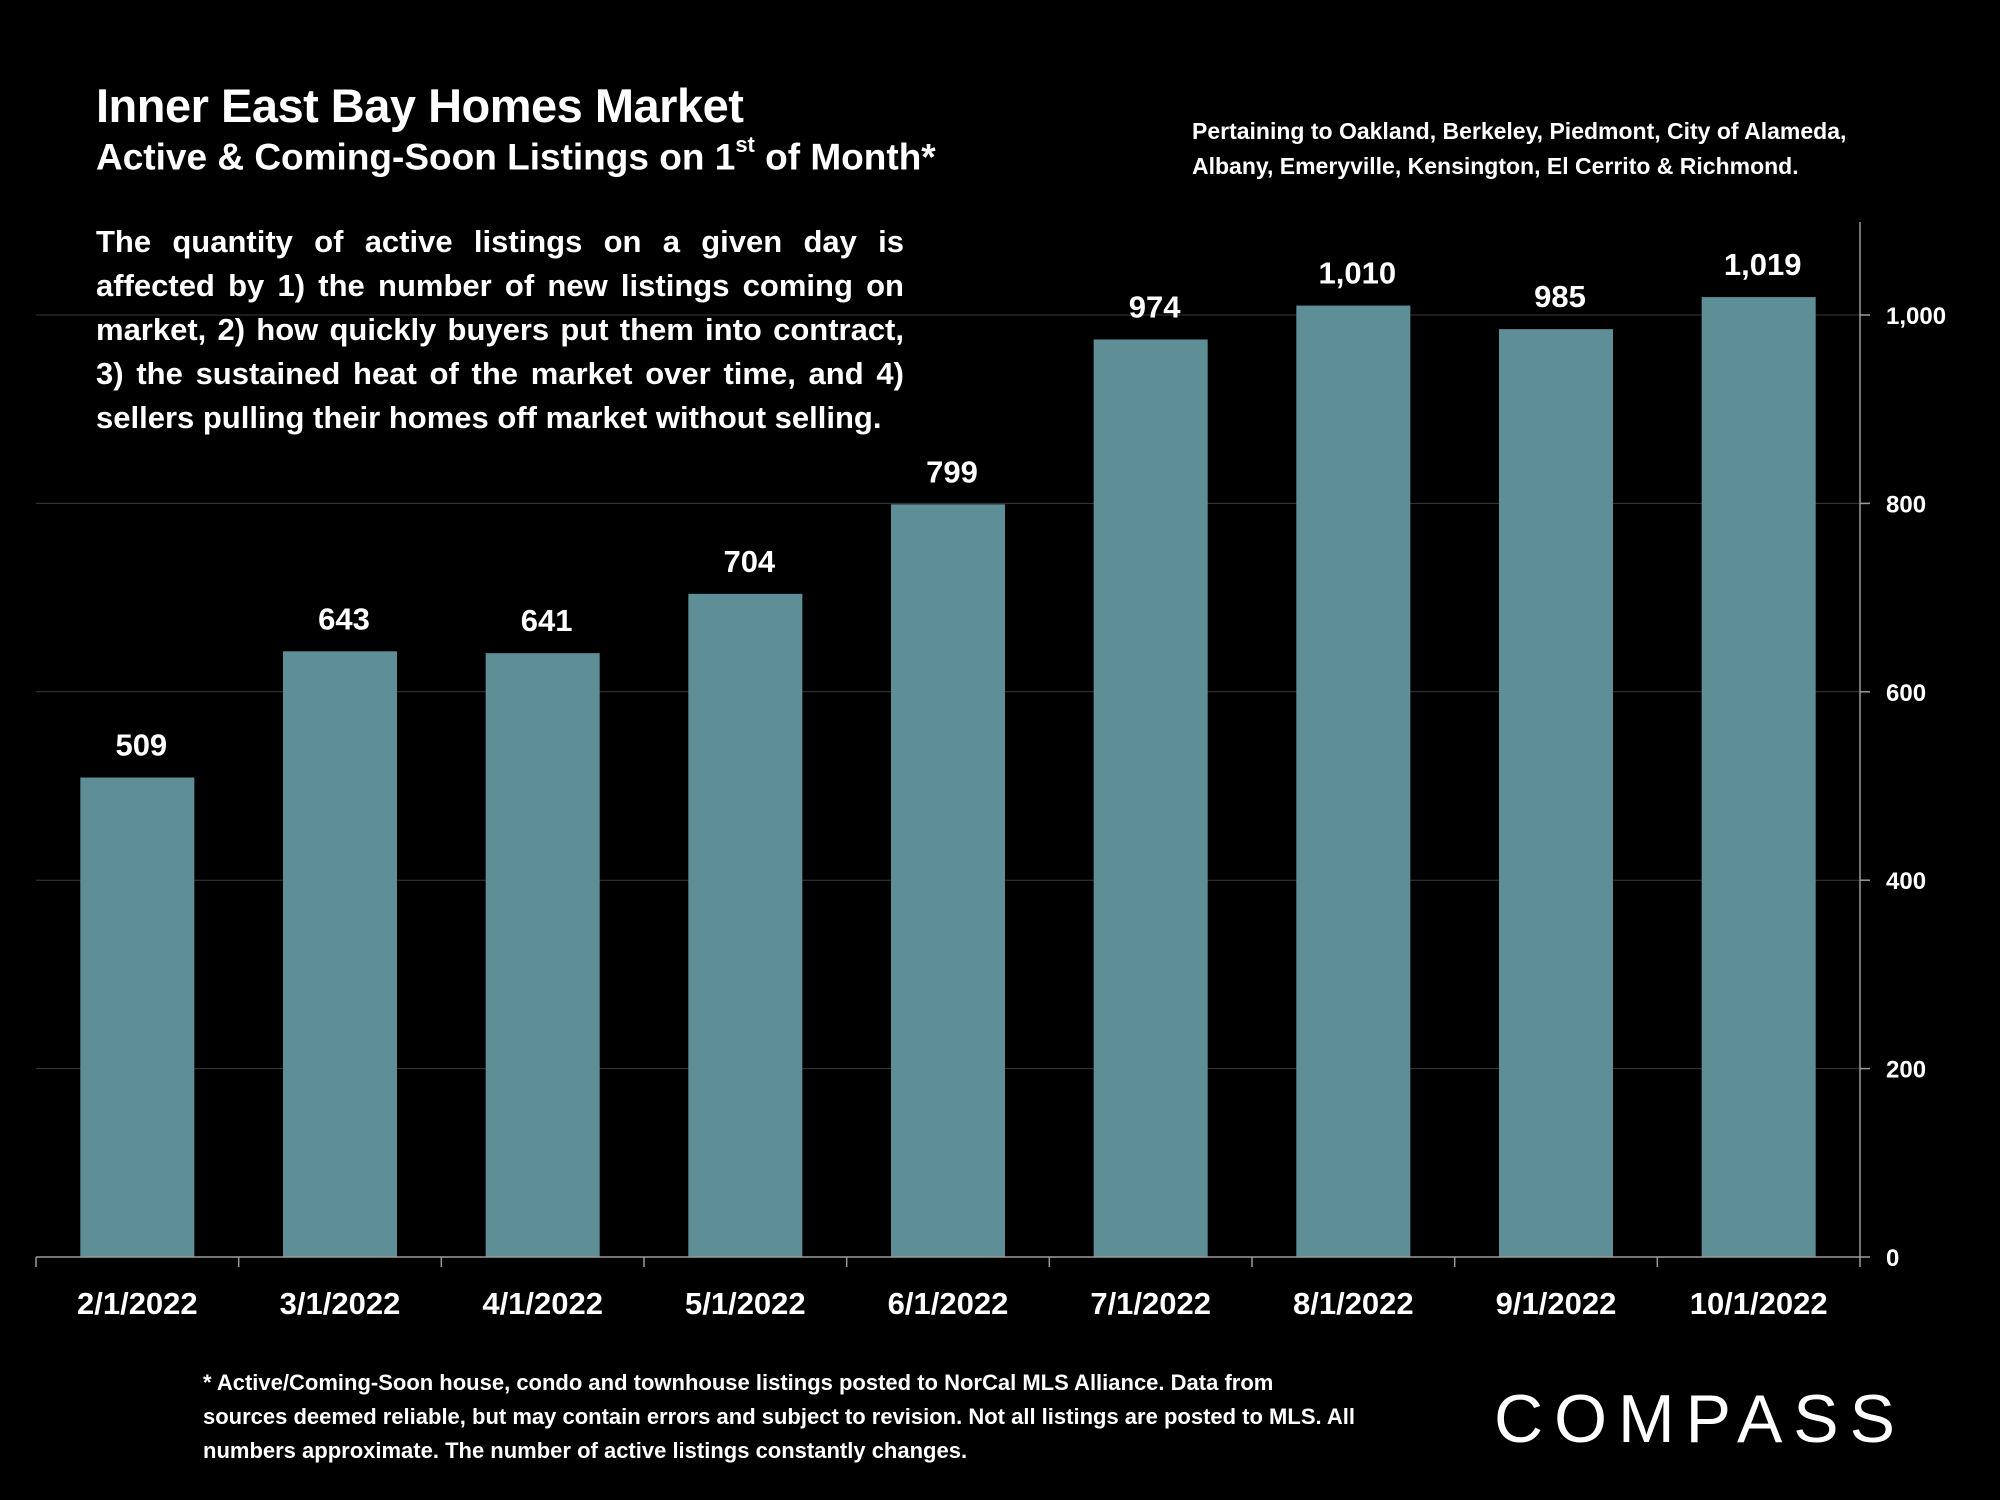 This screenshot has height=1500, width=2000. Describe the element at coordinates (745, 1303) in the screenshot. I see `x-tick-label: 5/1/2022` at that location.